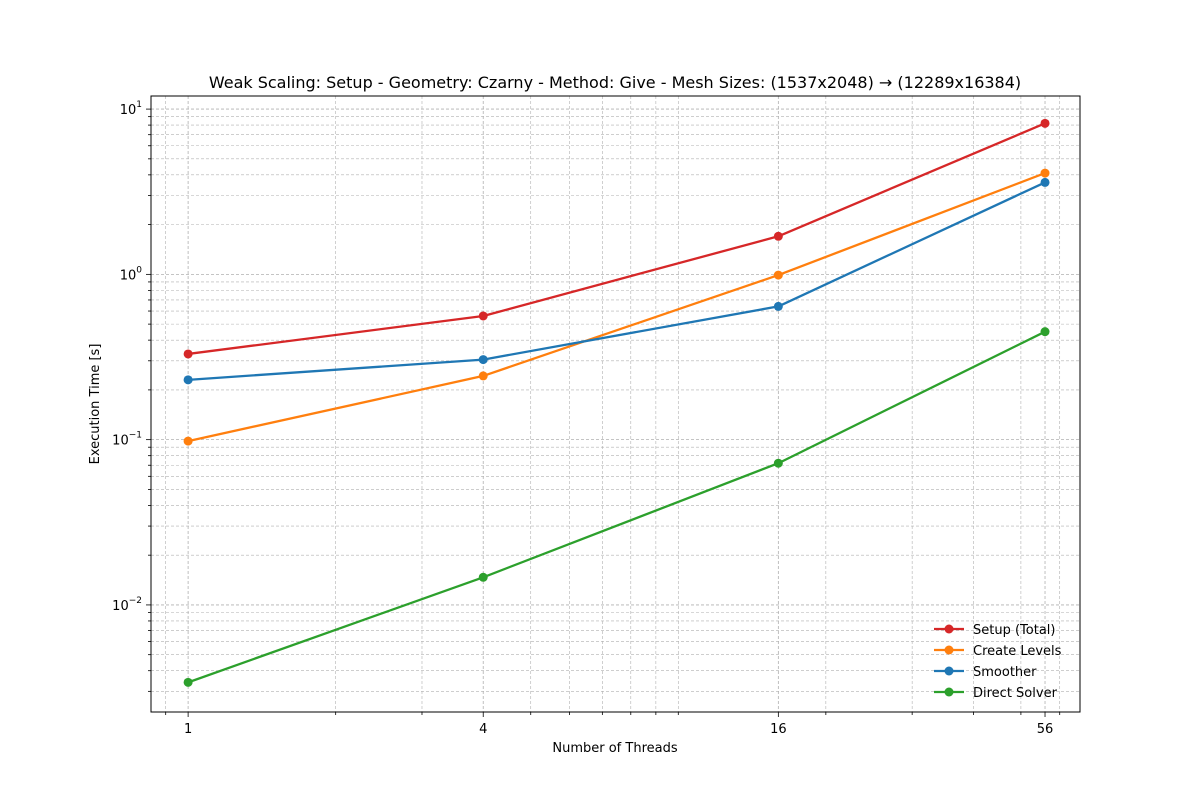  Describe the element at coordinates (95, 404) in the screenshot. I see `y-axis-label: Execution Time [s]` at that location.